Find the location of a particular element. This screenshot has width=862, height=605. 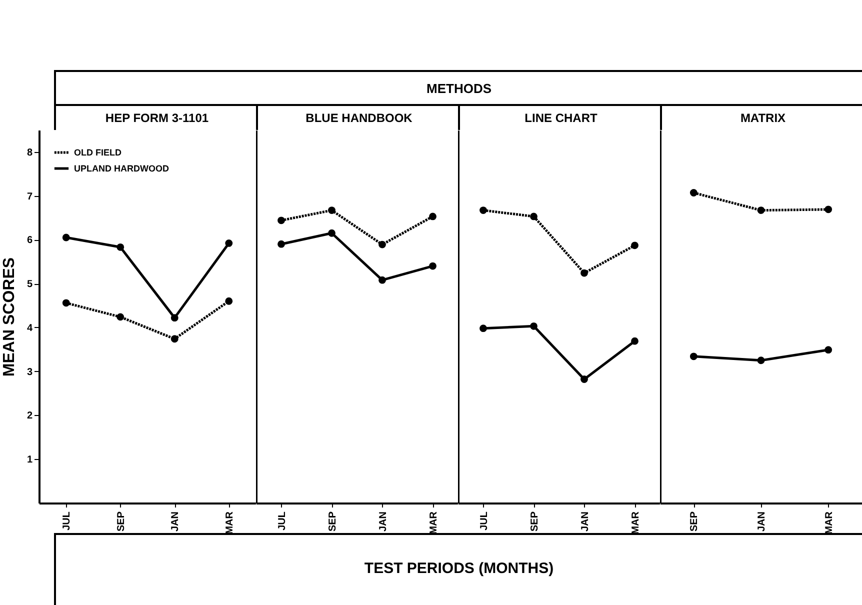

text: TEST PERIODS (MONTHS) is located at coordinates (458, 569).